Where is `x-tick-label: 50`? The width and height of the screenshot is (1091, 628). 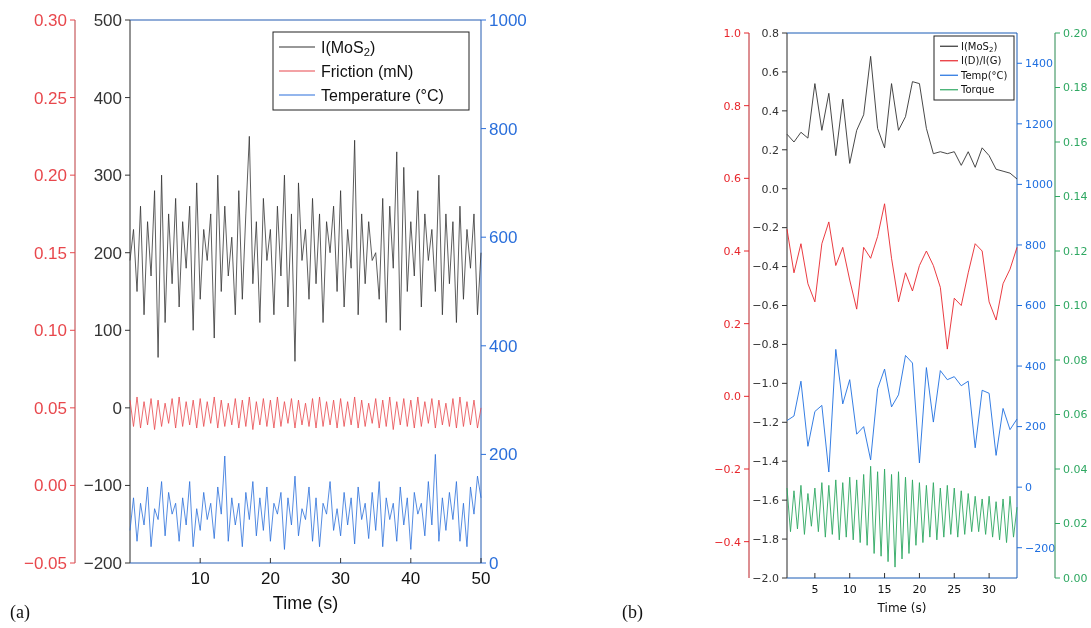
x-tick-label: 50 is located at coordinates (481, 578).